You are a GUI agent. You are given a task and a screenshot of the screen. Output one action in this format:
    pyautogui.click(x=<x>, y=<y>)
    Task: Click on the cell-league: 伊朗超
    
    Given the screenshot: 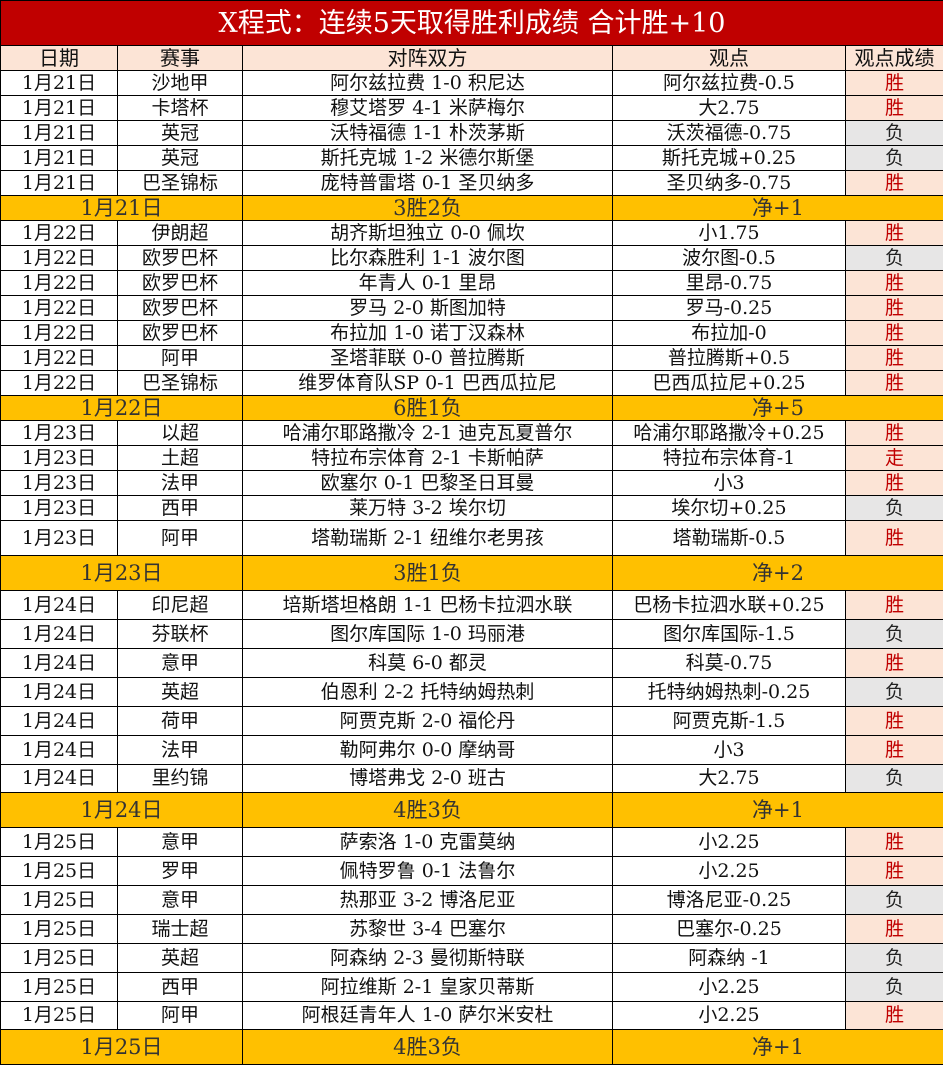 What is the action you would take?
    pyautogui.click(x=180, y=233)
    